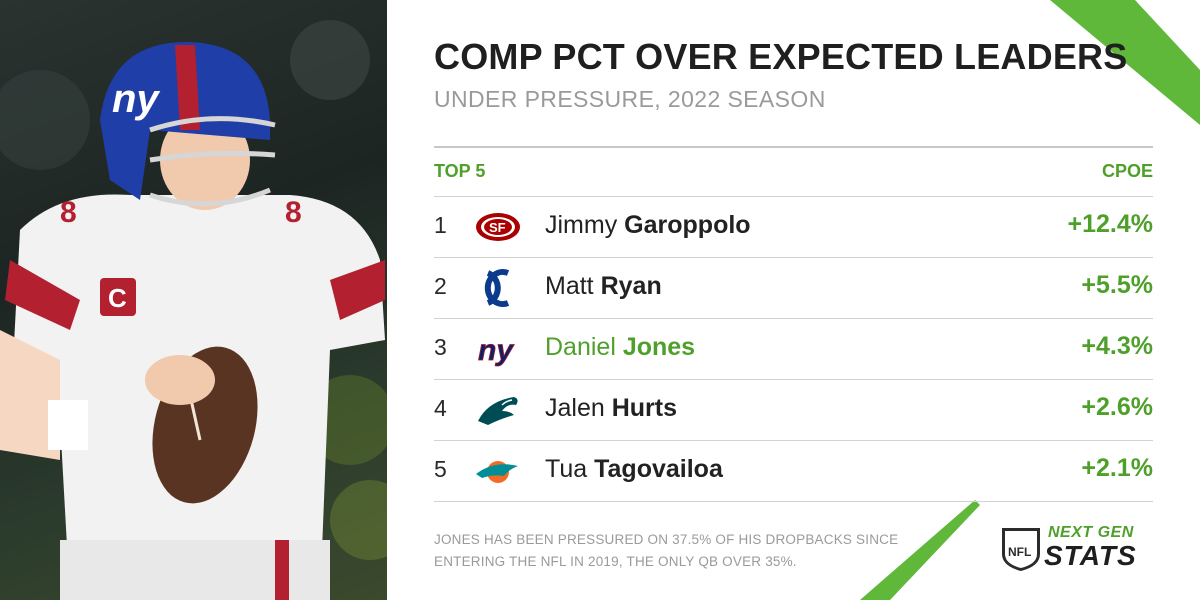 The height and width of the screenshot is (600, 1200). What do you see at coordinates (793, 287) in the screenshot?
I see `table-row: 2 Matt Ryan +5.5%` at bounding box center [793, 287].